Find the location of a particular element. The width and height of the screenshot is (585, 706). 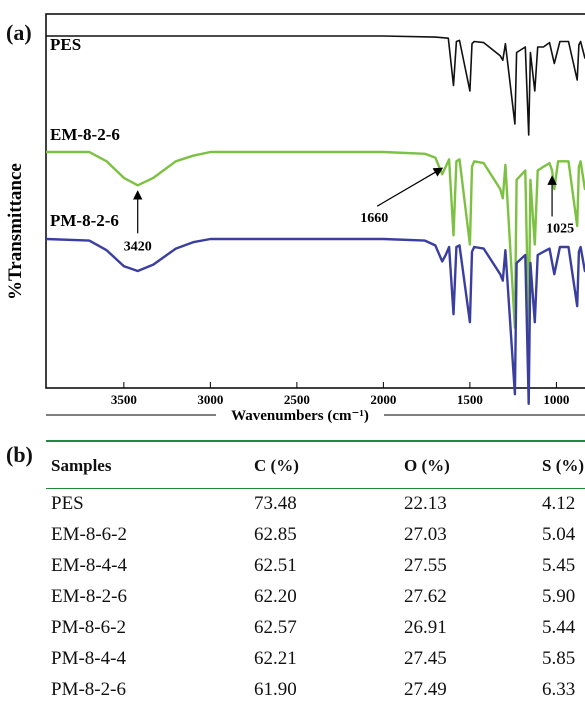

cell-carbon: 61.90 is located at coordinates (305, 690).